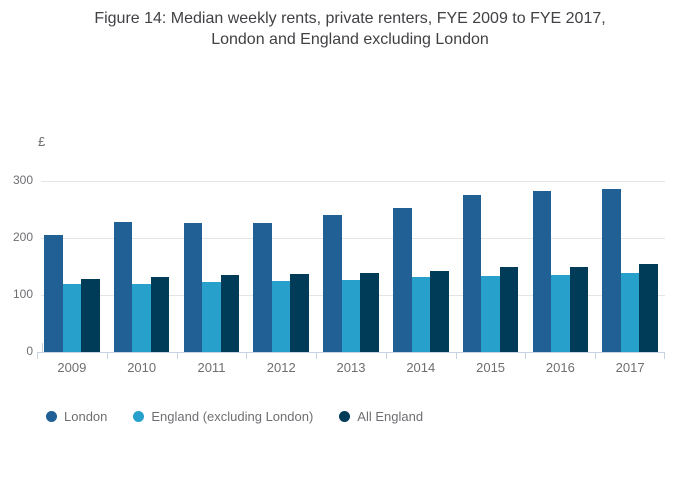 The width and height of the screenshot is (700, 502). Describe the element at coordinates (560, 367) in the screenshot. I see `x-label-2016: 2016` at that location.